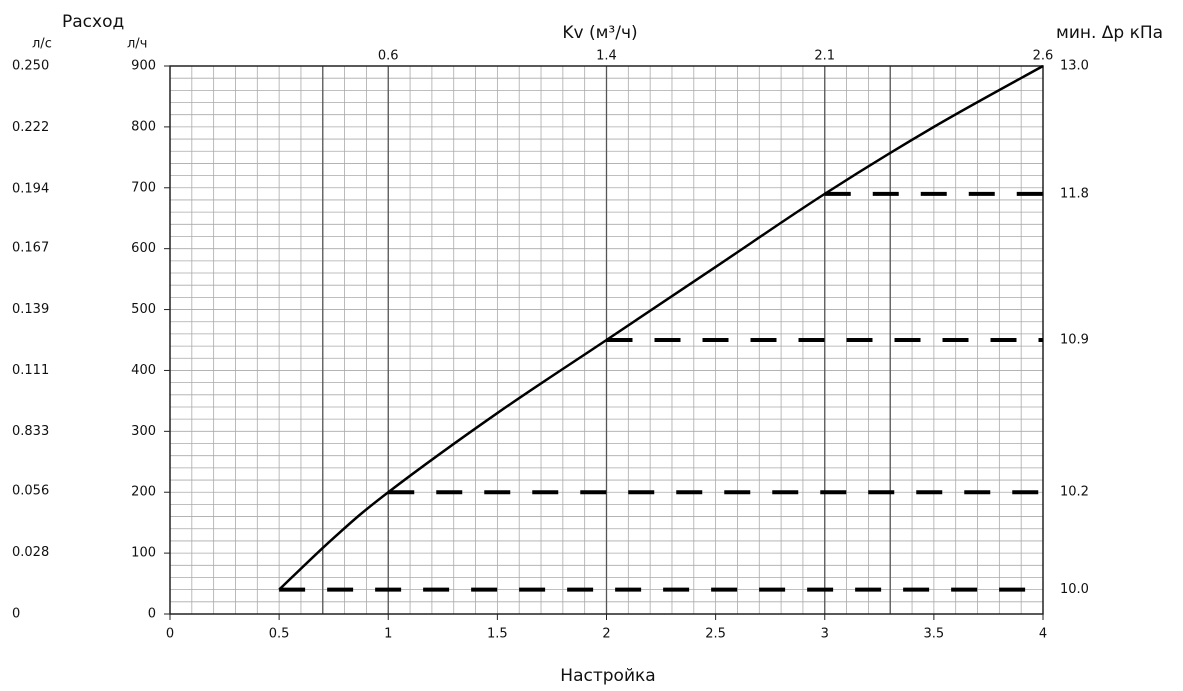 The height and width of the screenshot is (691, 1183). I want to click on top-tick-label: 2.1, so click(824, 56).